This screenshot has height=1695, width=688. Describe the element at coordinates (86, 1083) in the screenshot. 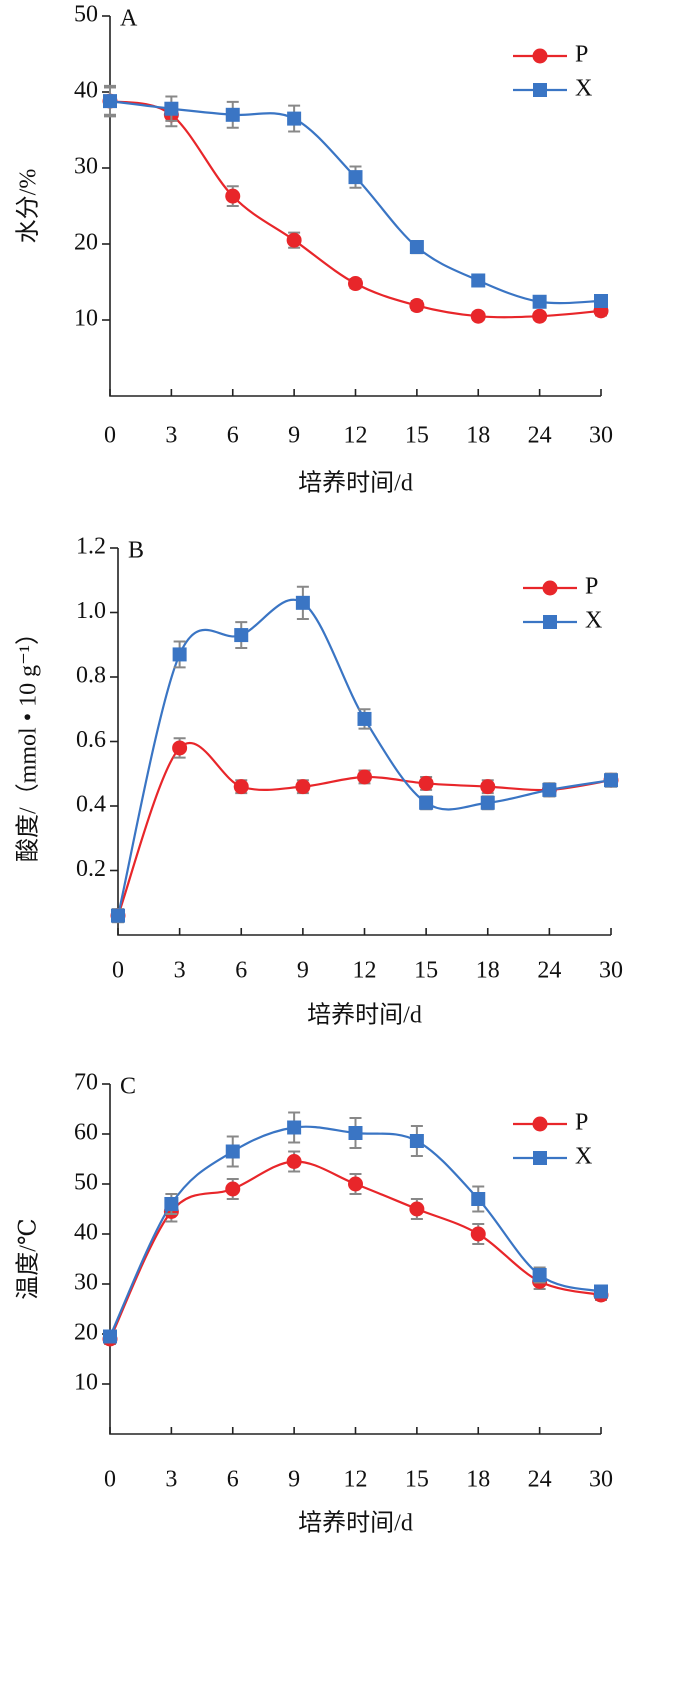

I see `y-tick-label: 70` at that location.